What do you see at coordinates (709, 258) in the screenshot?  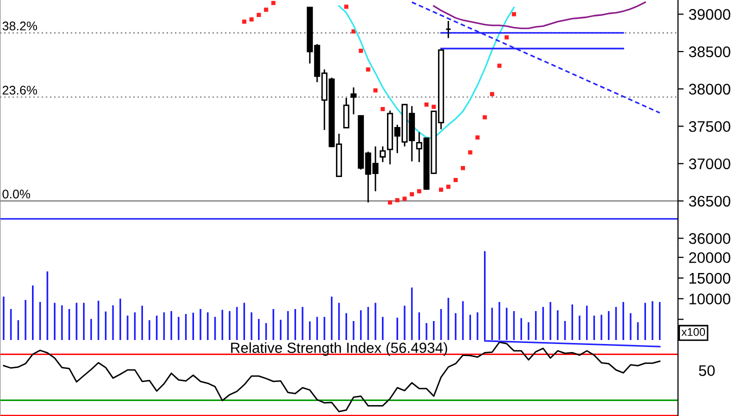 I see `y-tick-label: 20000` at bounding box center [709, 258].